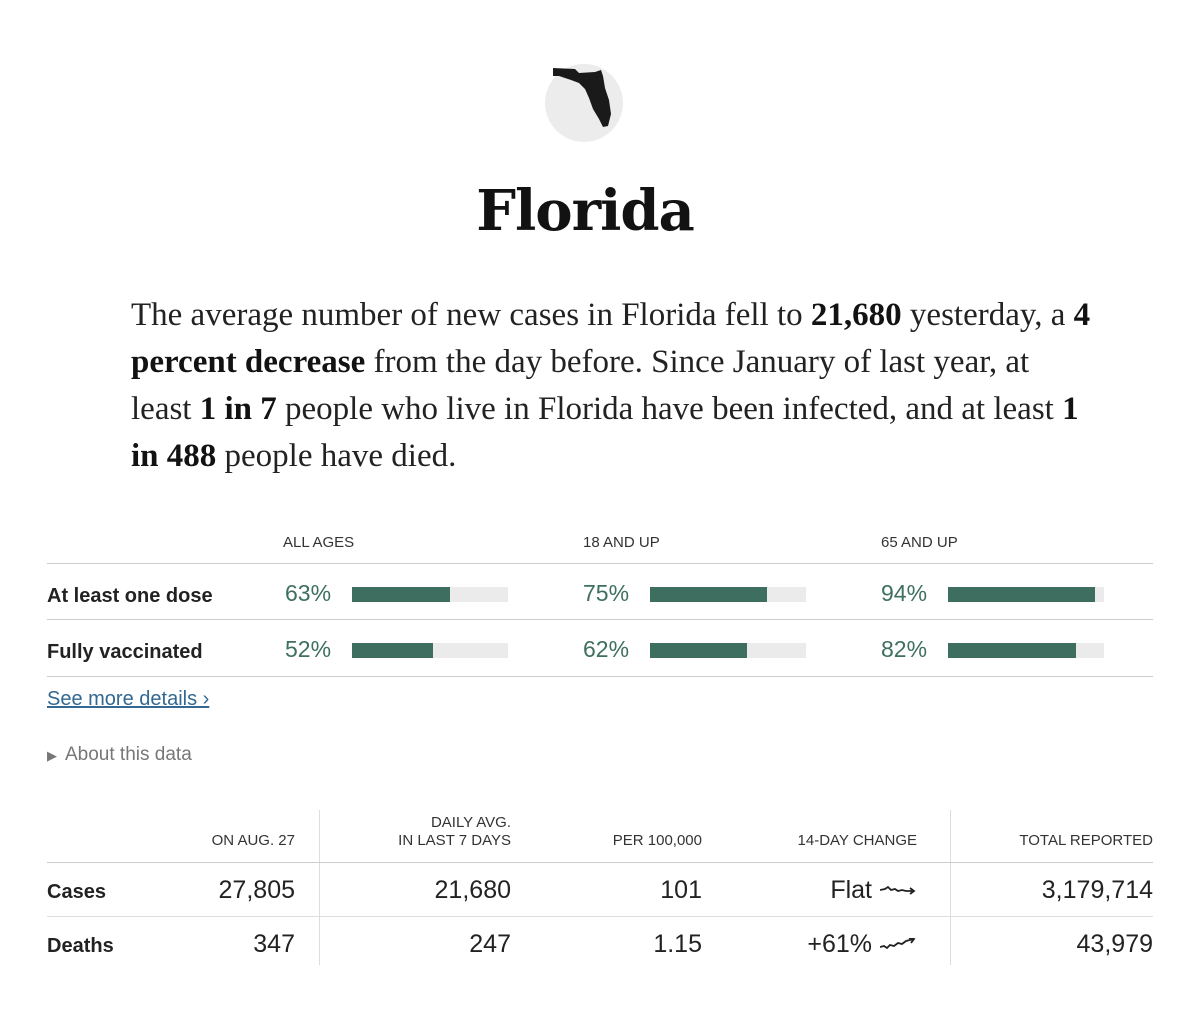 The width and height of the screenshot is (1200, 1018). Describe the element at coordinates (274, 944) in the screenshot. I see `stat-on-date: 347` at that location.